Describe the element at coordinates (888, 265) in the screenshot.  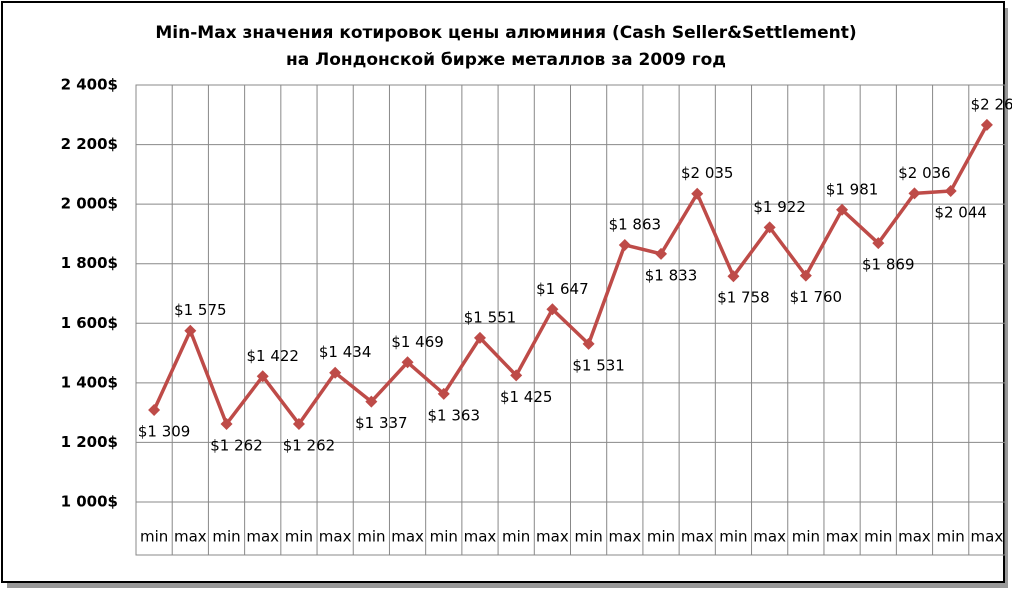
I see `data-label: $1 869` at that location.